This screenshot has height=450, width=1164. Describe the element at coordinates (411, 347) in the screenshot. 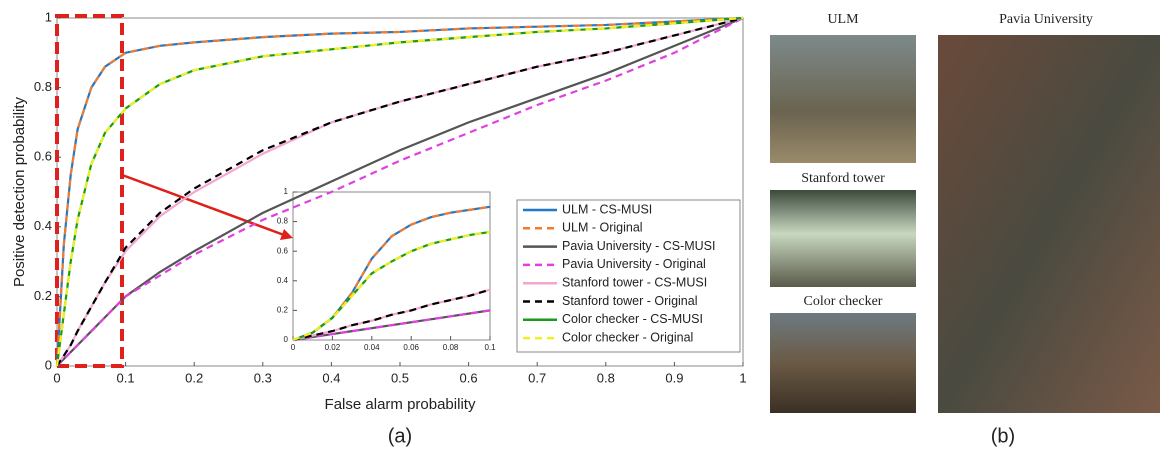

I see `x-tick-label: 0.06` at that location.